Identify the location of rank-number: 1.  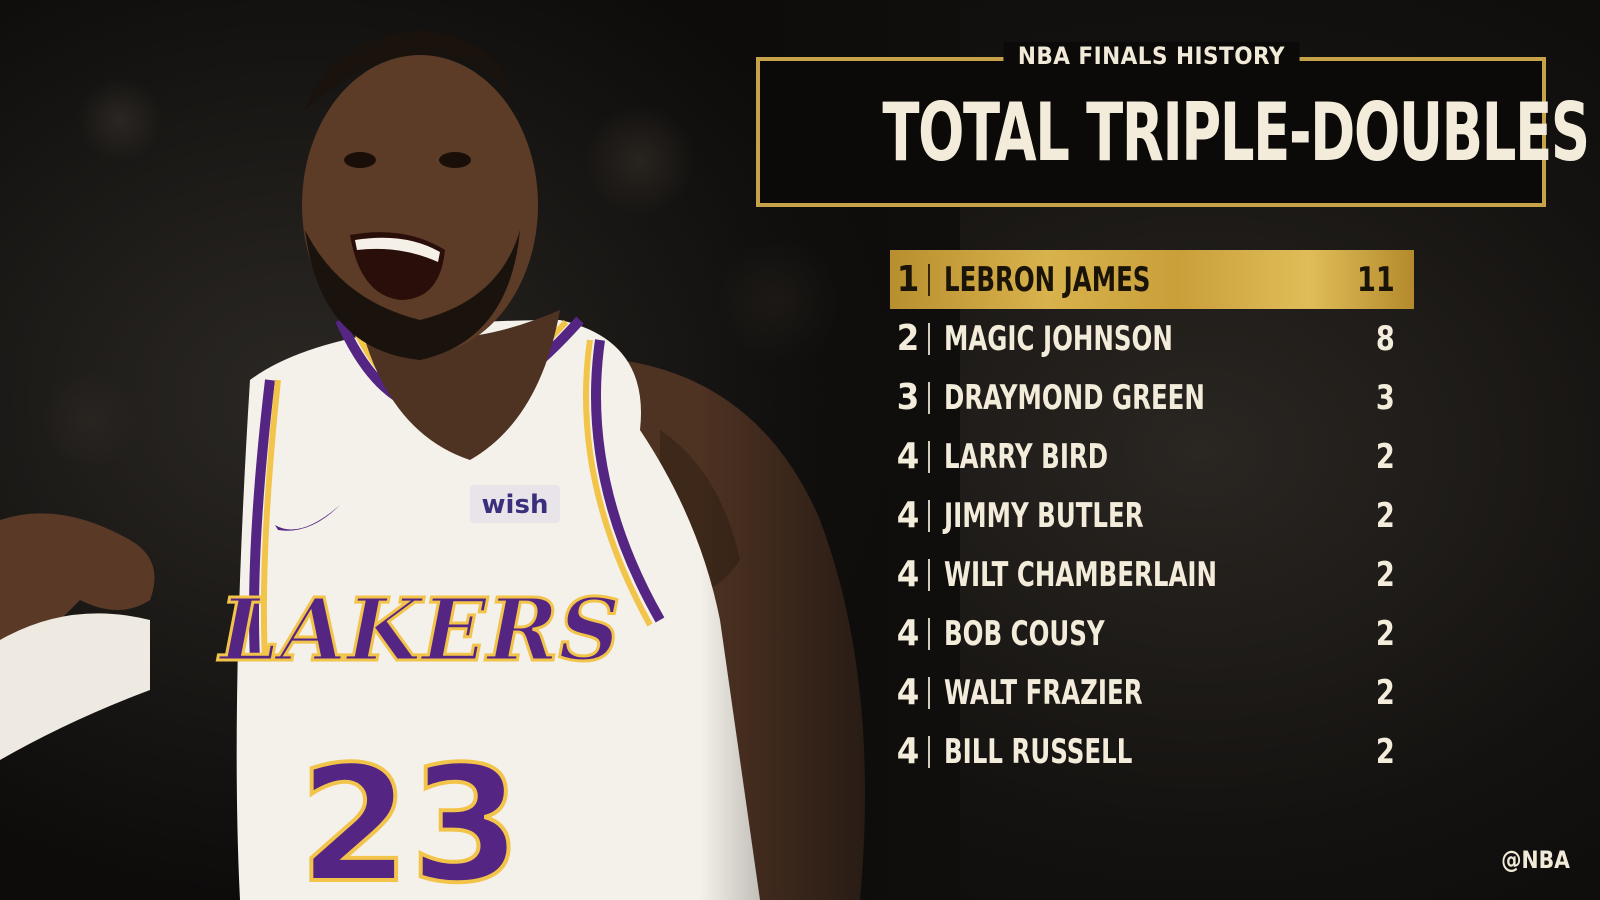
(908, 279).